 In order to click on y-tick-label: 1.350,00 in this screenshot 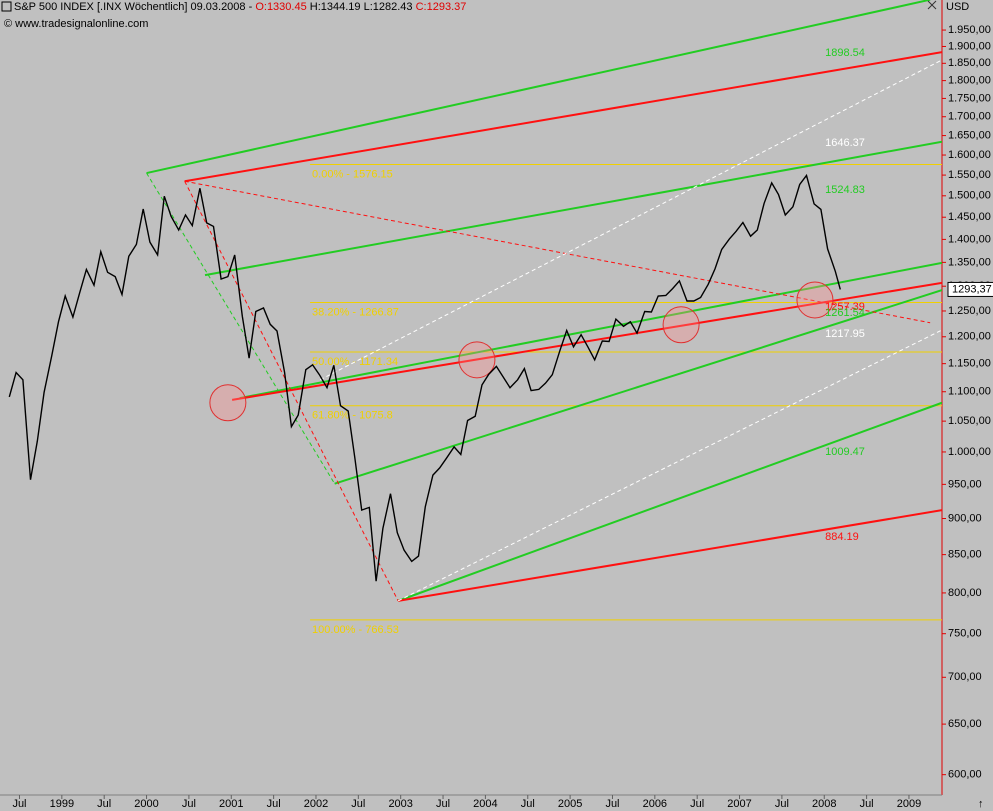, I will do `click(969, 262)`.